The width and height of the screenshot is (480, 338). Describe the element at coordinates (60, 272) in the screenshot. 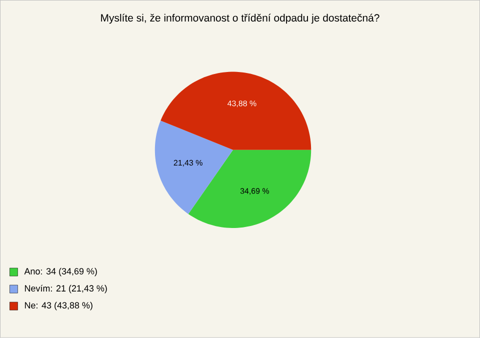

I see `legend-label: Ano: 34 (34,69 %)` at that location.